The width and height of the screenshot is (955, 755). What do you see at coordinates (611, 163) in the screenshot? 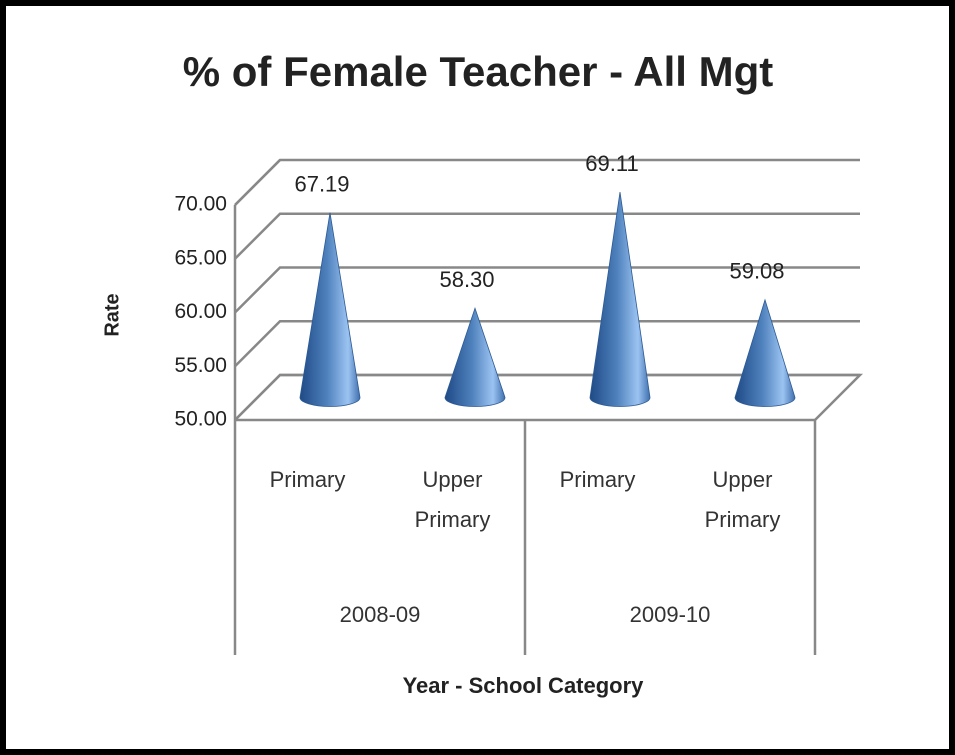
I see `value-label: 69.11` at bounding box center [611, 163].